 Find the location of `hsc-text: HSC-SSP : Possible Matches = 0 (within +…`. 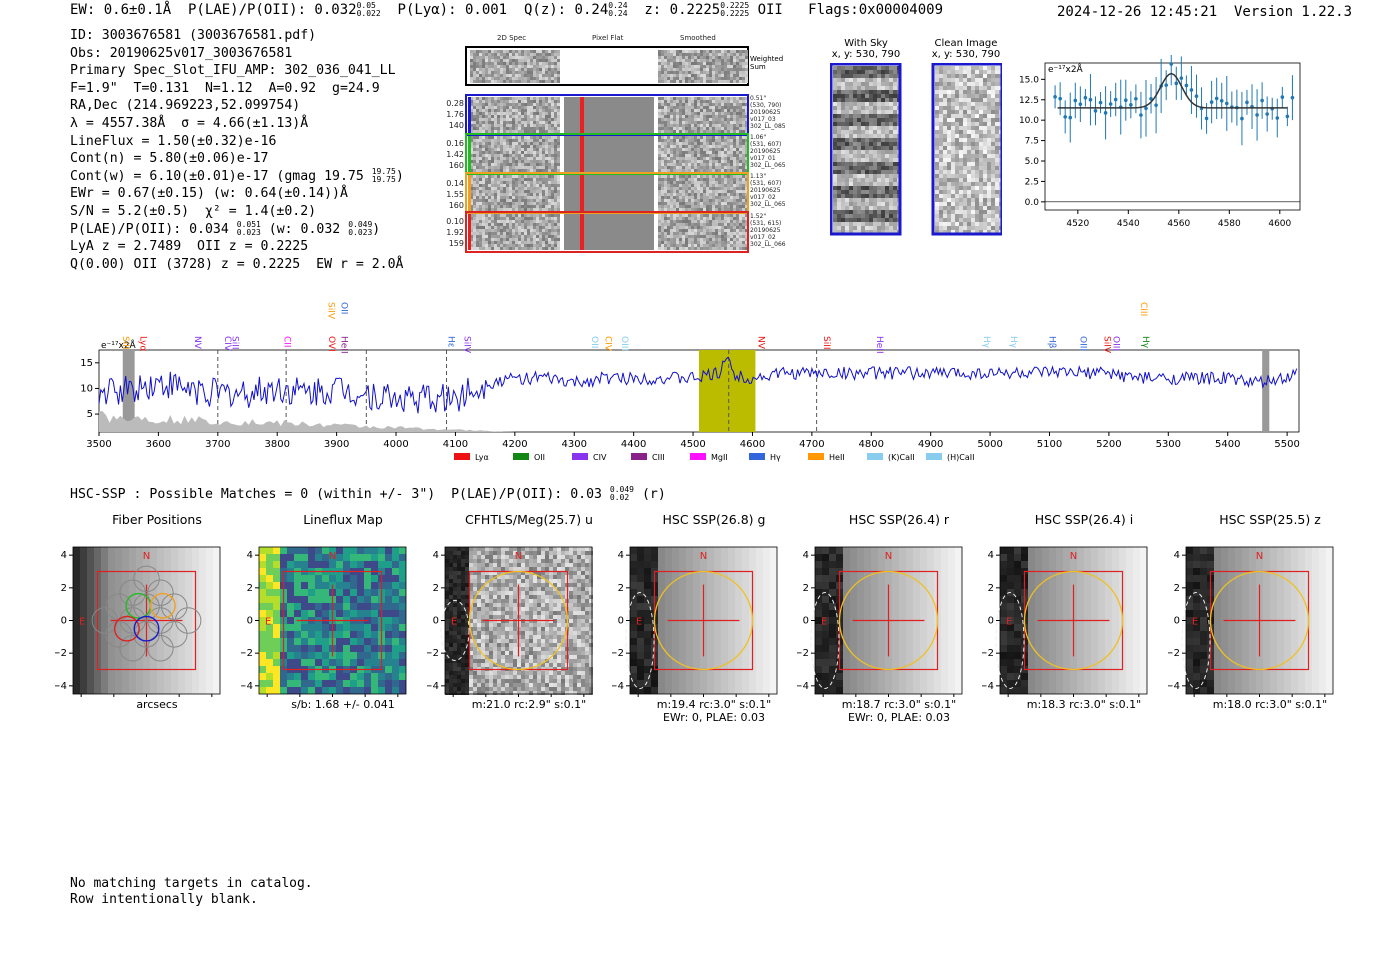

hsc-text: HSC-SSP : Possible Matches = 0 (within +… is located at coordinates (336, 494).